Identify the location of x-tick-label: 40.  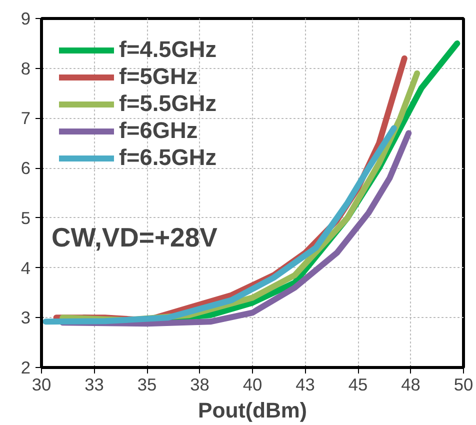
(252, 384).